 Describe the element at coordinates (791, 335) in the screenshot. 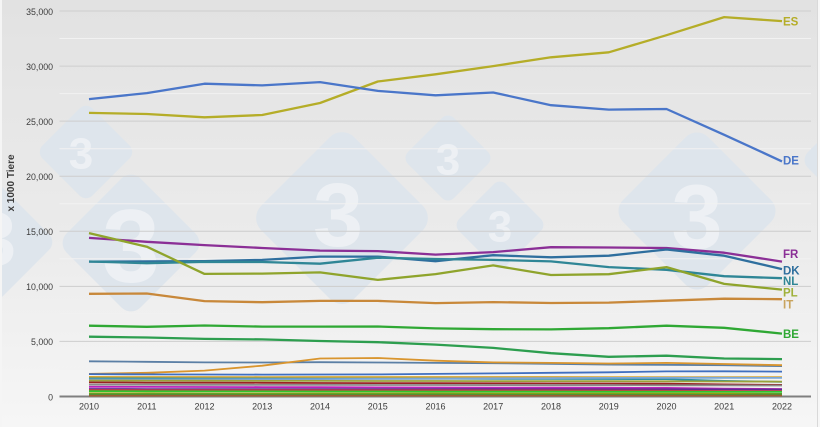

I see `svg-text: BE` at that location.